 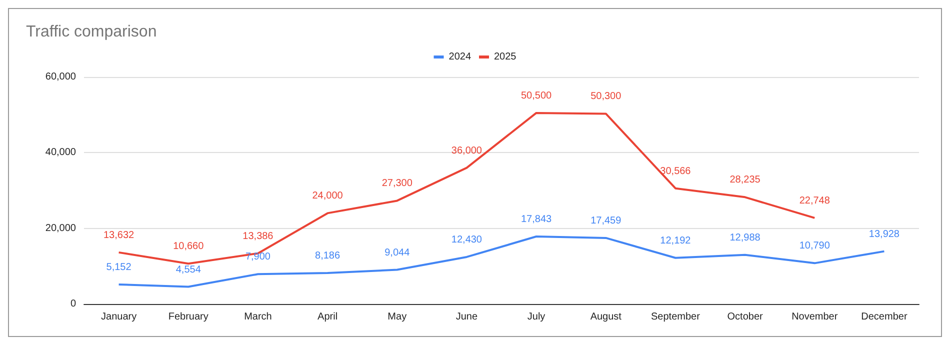 What do you see at coordinates (676, 240) in the screenshot?
I see `data-label: 12,192` at bounding box center [676, 240].